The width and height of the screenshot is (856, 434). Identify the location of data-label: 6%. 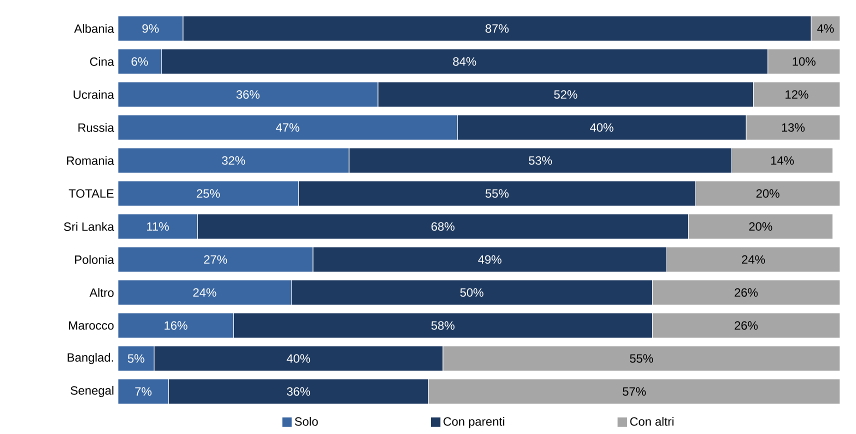
(140, 61).